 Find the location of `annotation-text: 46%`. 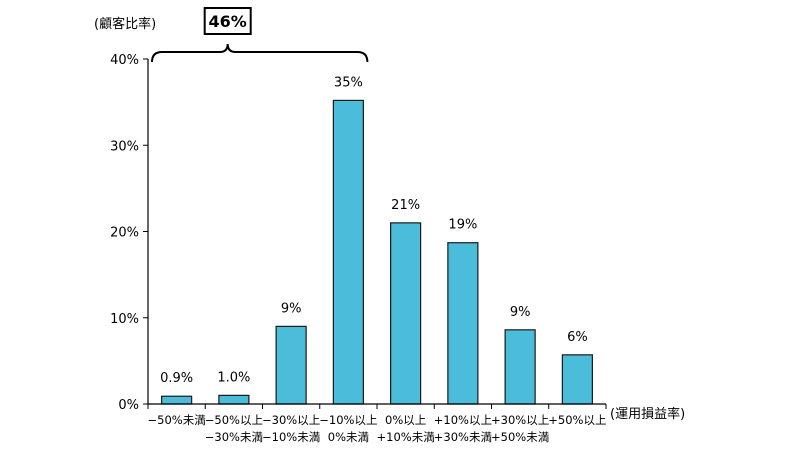

annotation-text: 46% is located at coordinates (228, 21).